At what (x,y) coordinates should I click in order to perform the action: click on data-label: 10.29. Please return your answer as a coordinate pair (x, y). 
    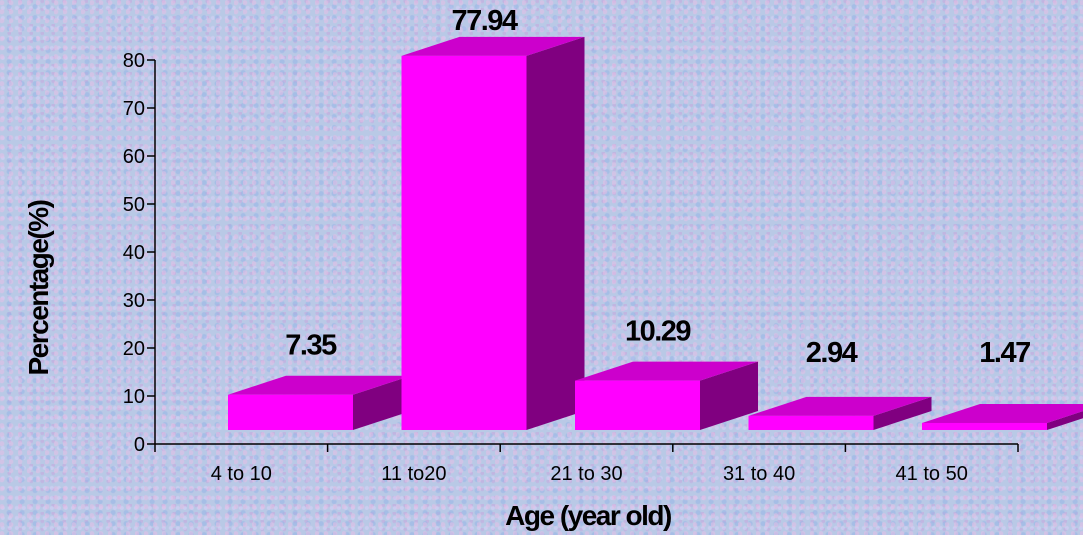
    Looking at the image, I should click on (658, 332).